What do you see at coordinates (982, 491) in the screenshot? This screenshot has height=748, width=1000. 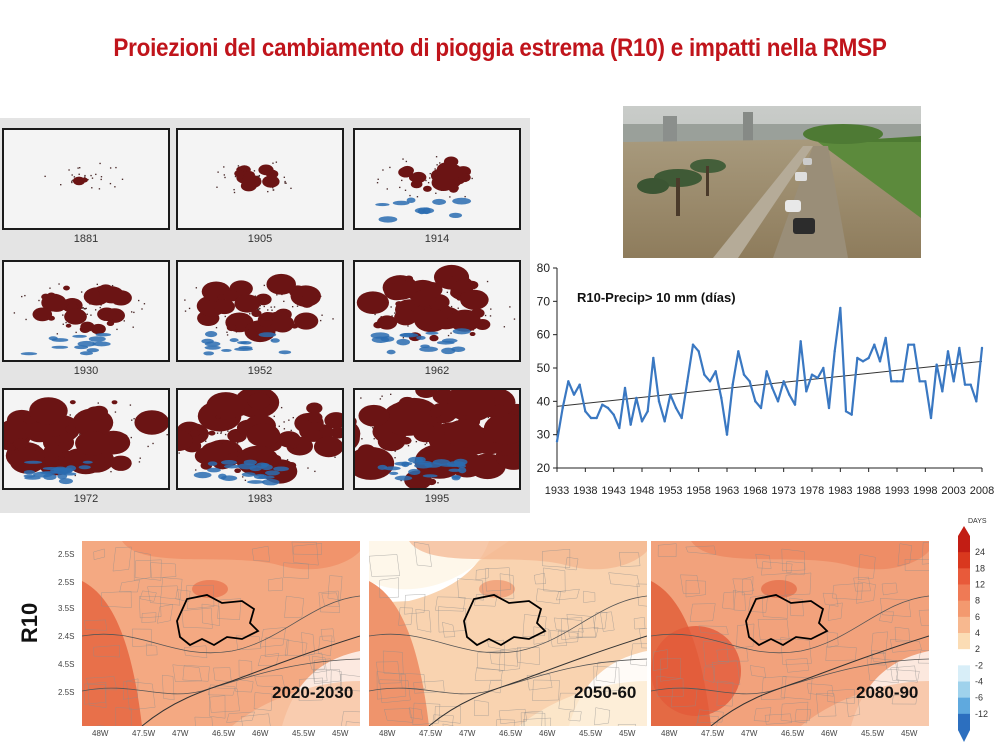 I see `x-tick-label: 2008` at bounding box center [982, 491].